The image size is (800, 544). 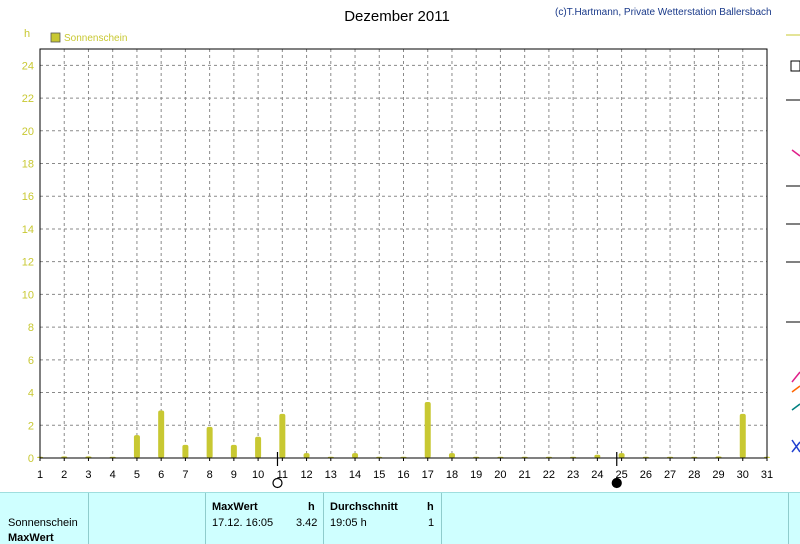 What do you see at coordinates (137, 475) in the screenshot?
I see `x-tick-label-4: 5` at bounding box center [137, 475].